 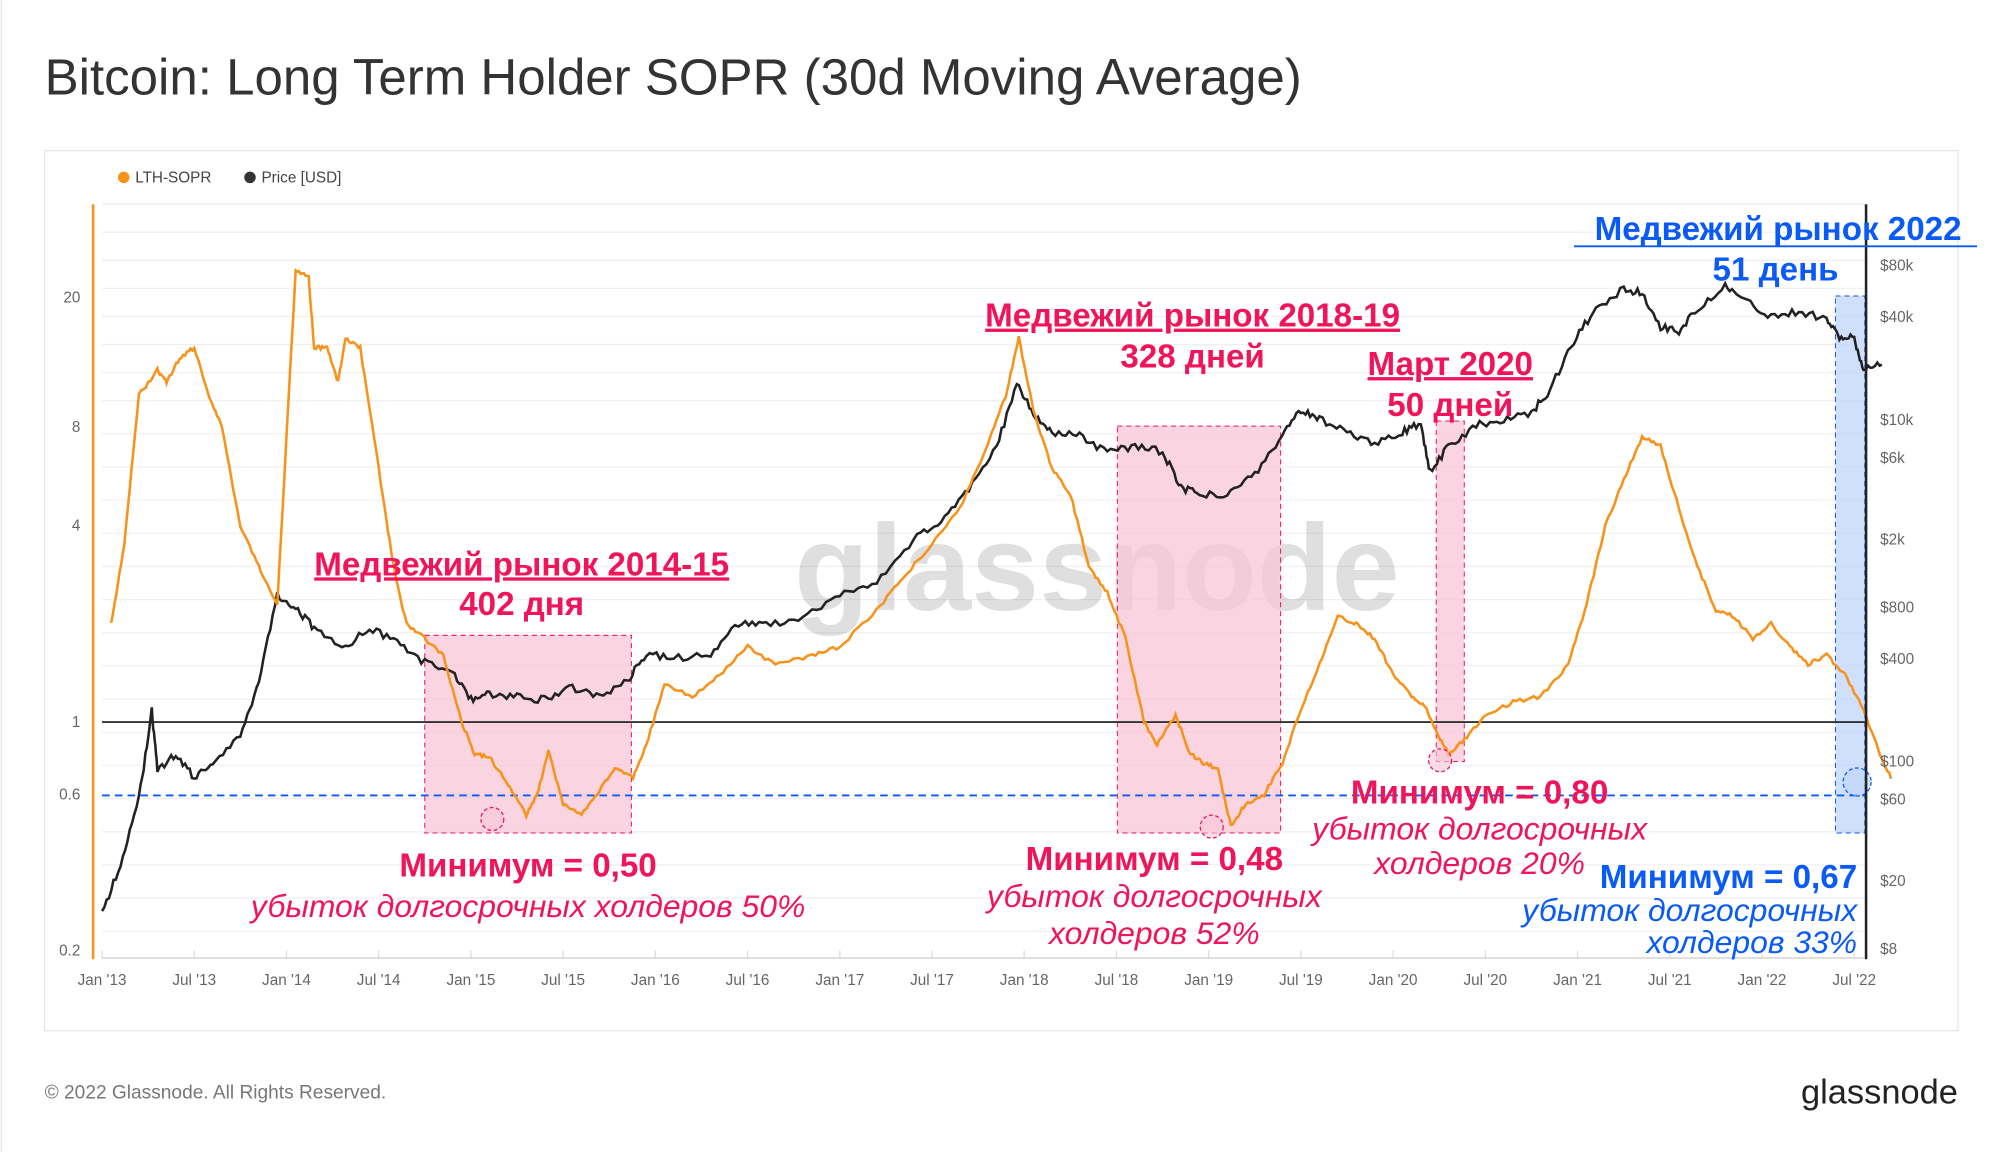 What do you see at coordinates (71, 297) in the screenshot?
I see `left-tick-label: 20` at bounding box center [71, 297].